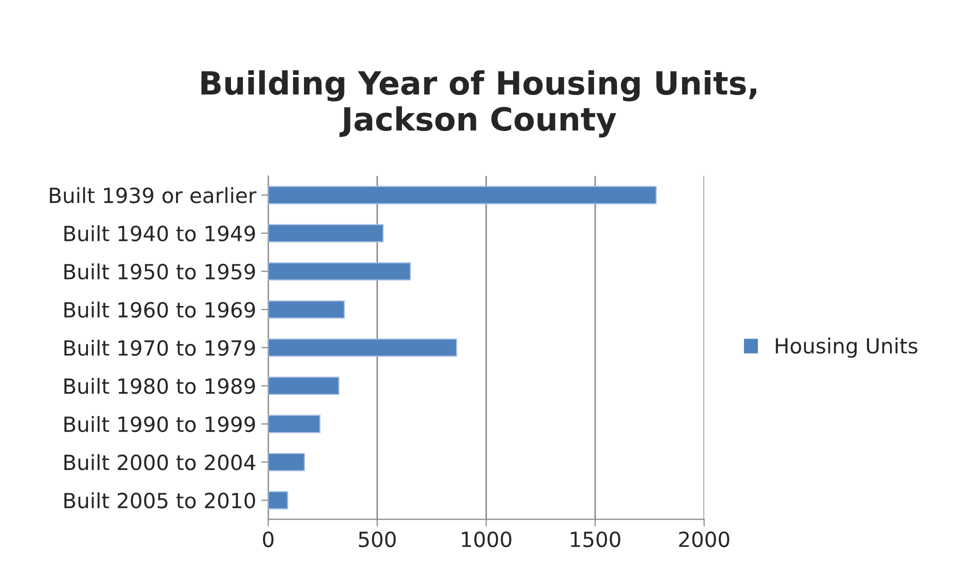 The image size is (958, 577). What do you see at coordinates (478, 104) in the screenshot?
I see `chart-title: Building Year of Housing Units, Jackson County` at bounding box center [478, 104].